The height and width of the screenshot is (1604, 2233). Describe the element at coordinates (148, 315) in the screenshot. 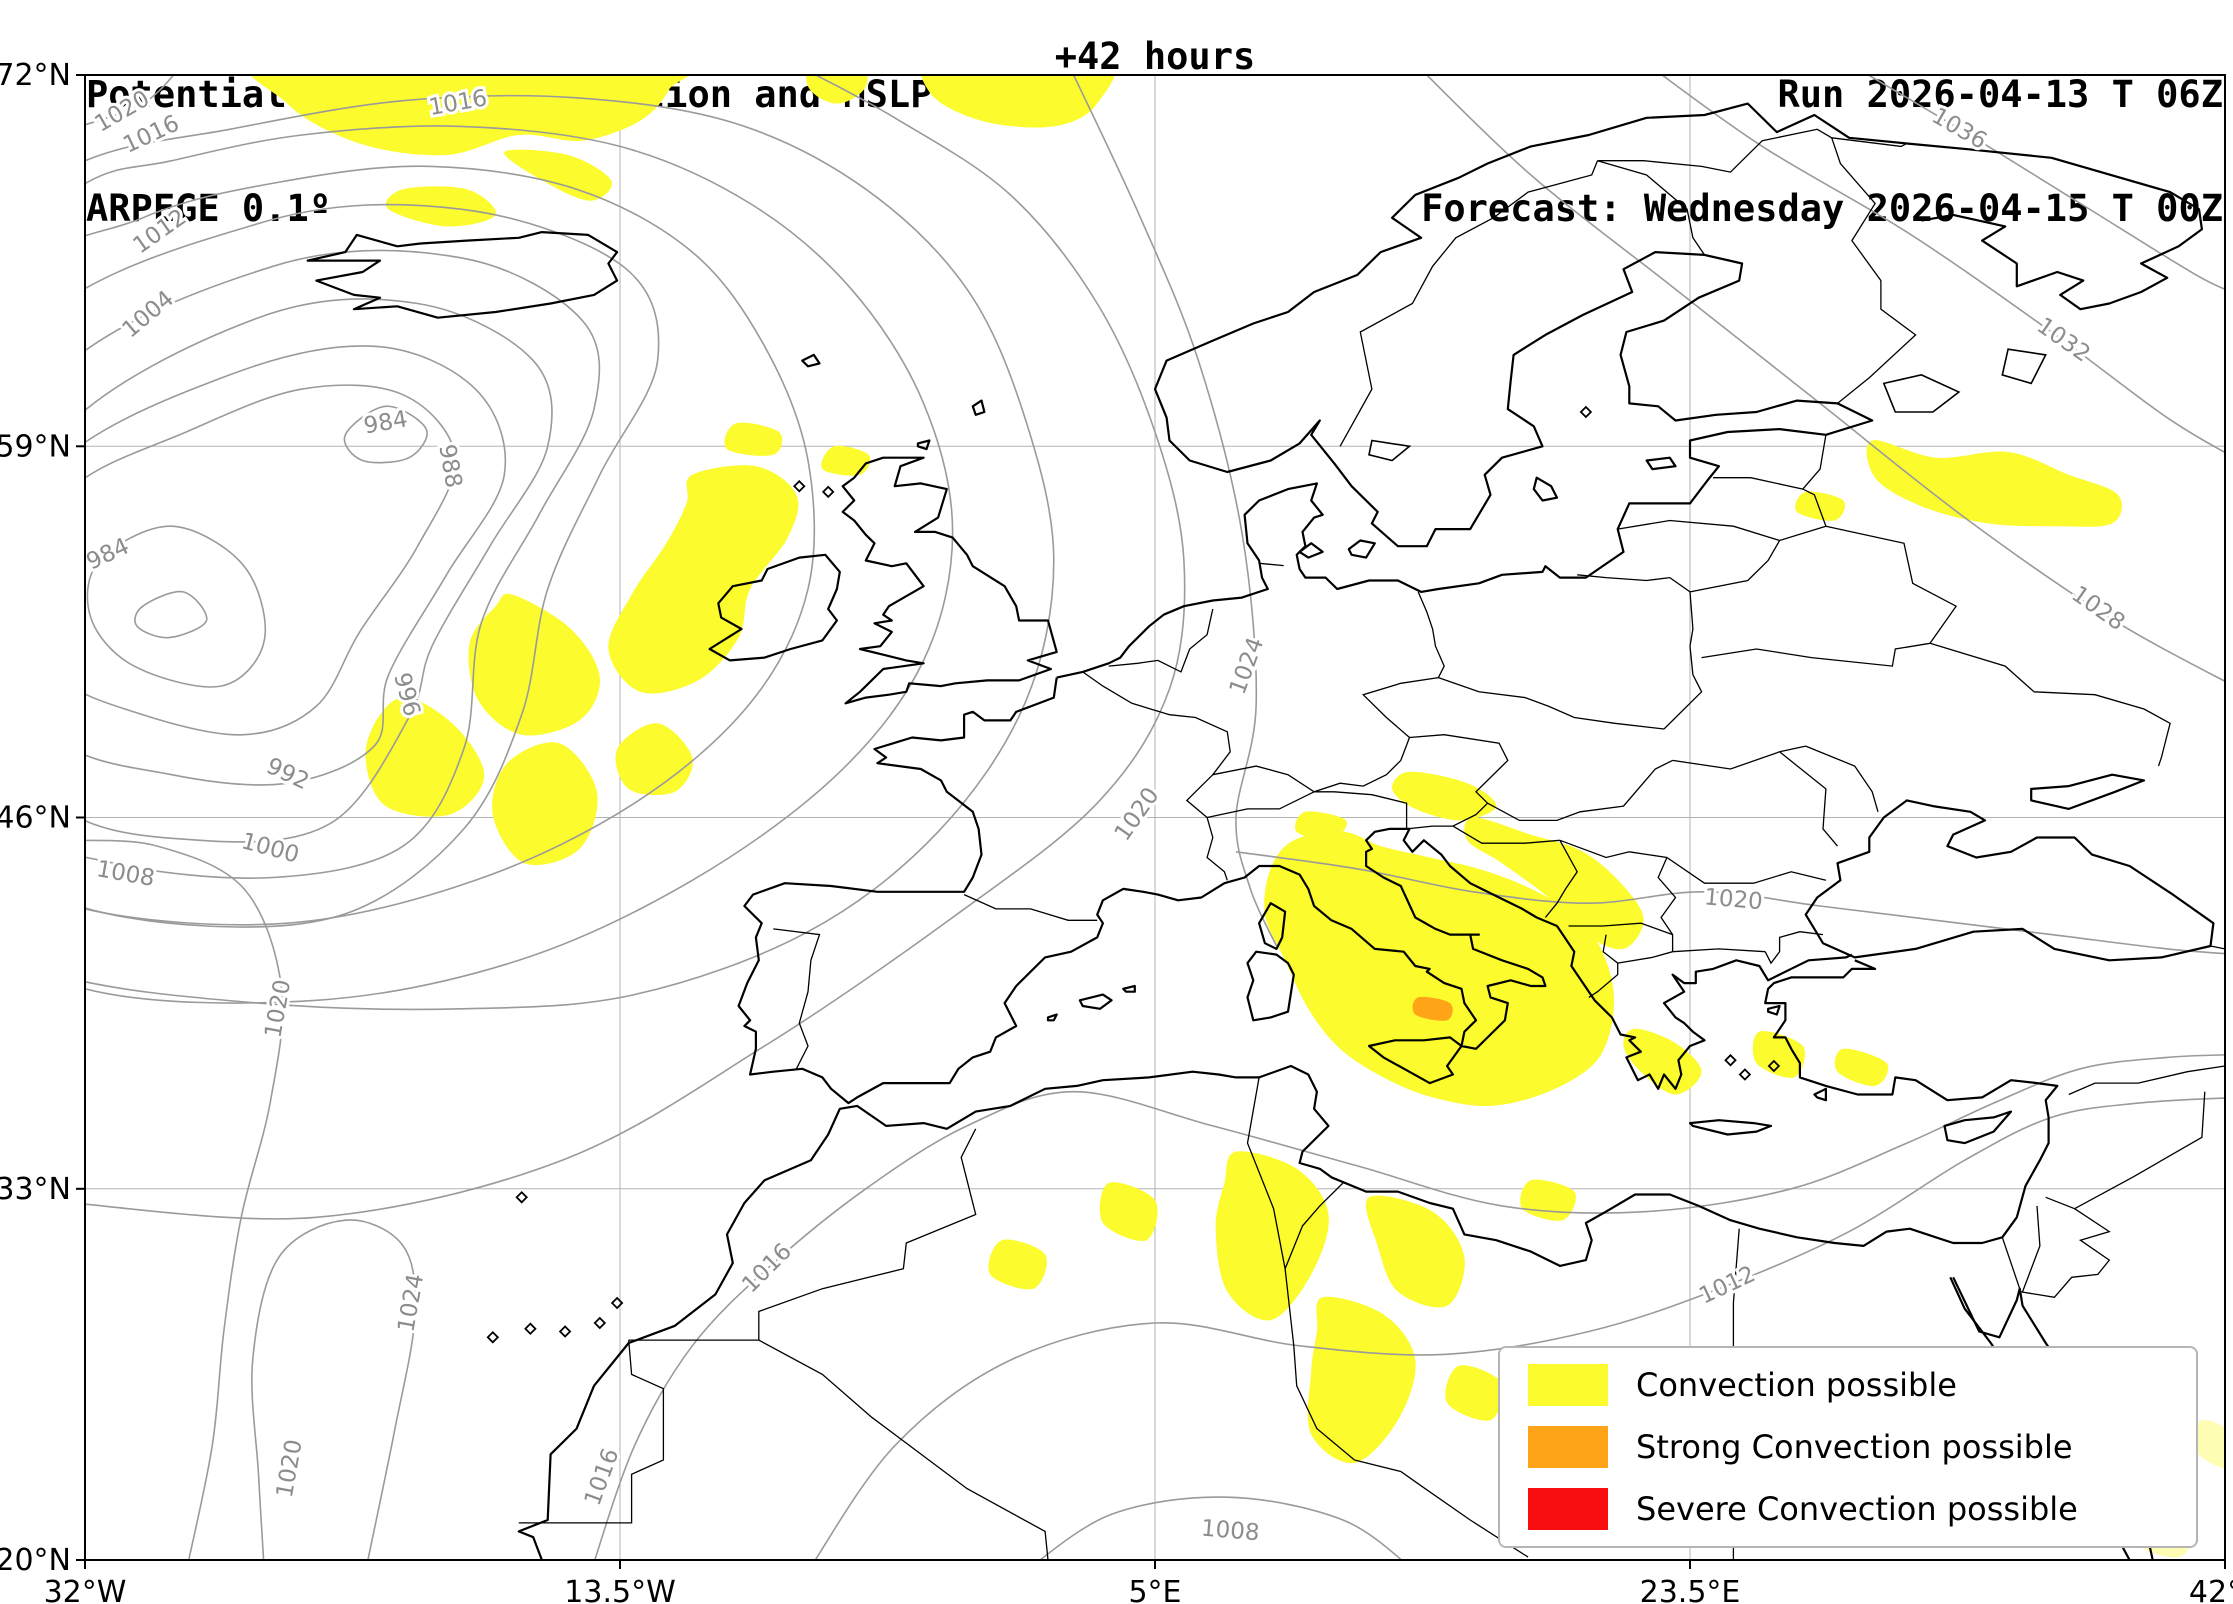

I see `isobar-label: 1004` at that location.